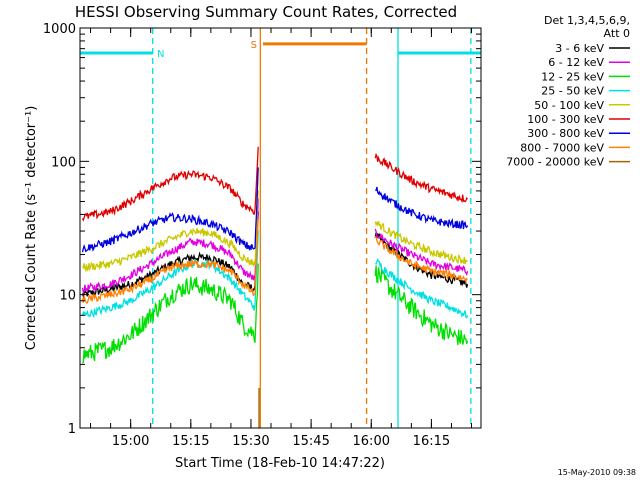  I want to click on legend-label-7: 800 - 7000 keV, so click(562, 147).